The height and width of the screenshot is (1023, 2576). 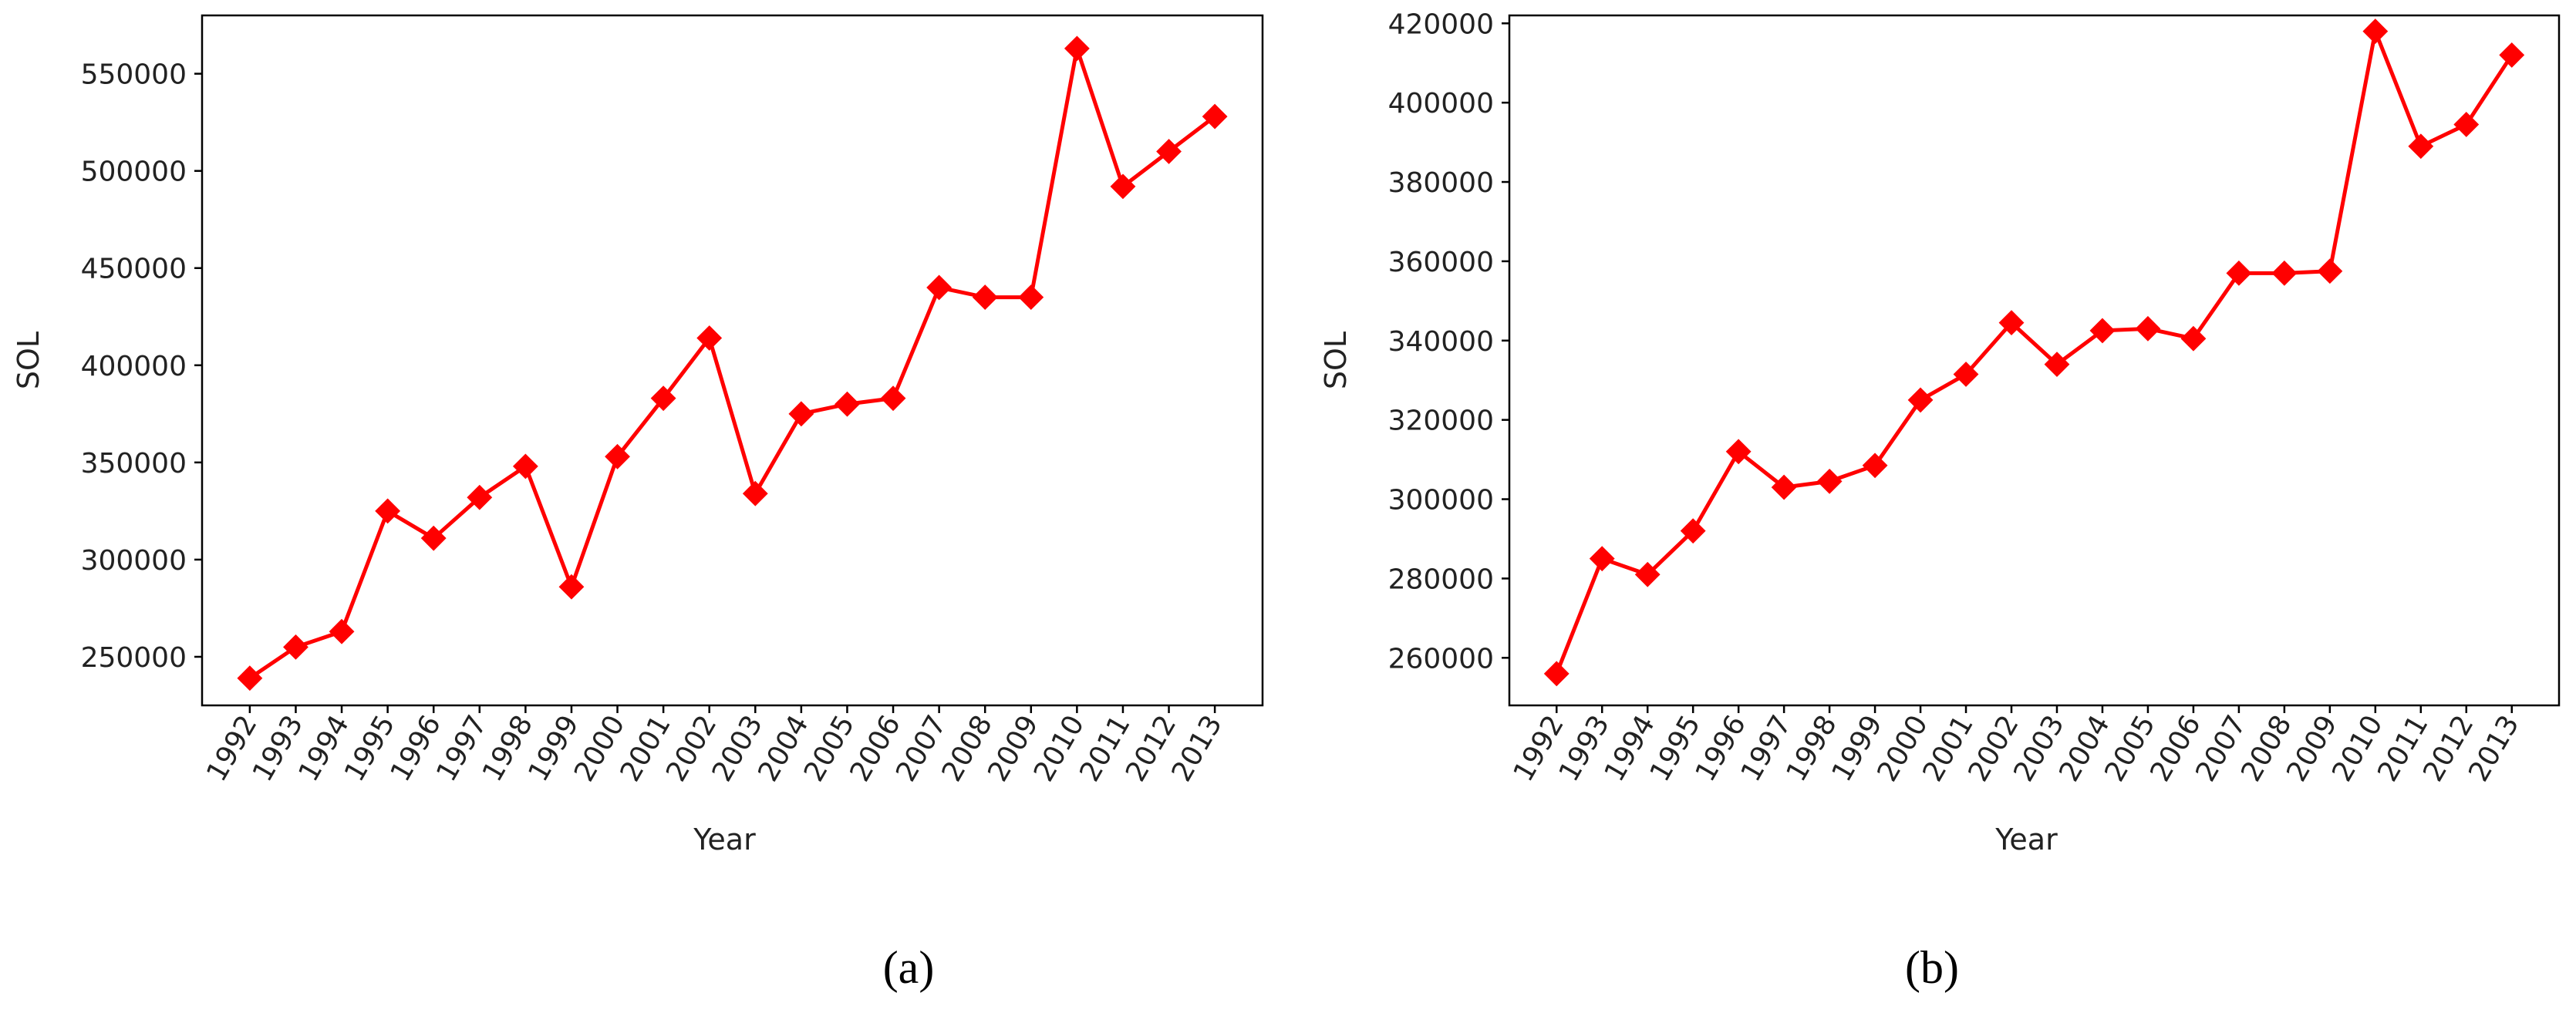 I want to click on y-tick-label: 380000, so click(x=1441, y=183).